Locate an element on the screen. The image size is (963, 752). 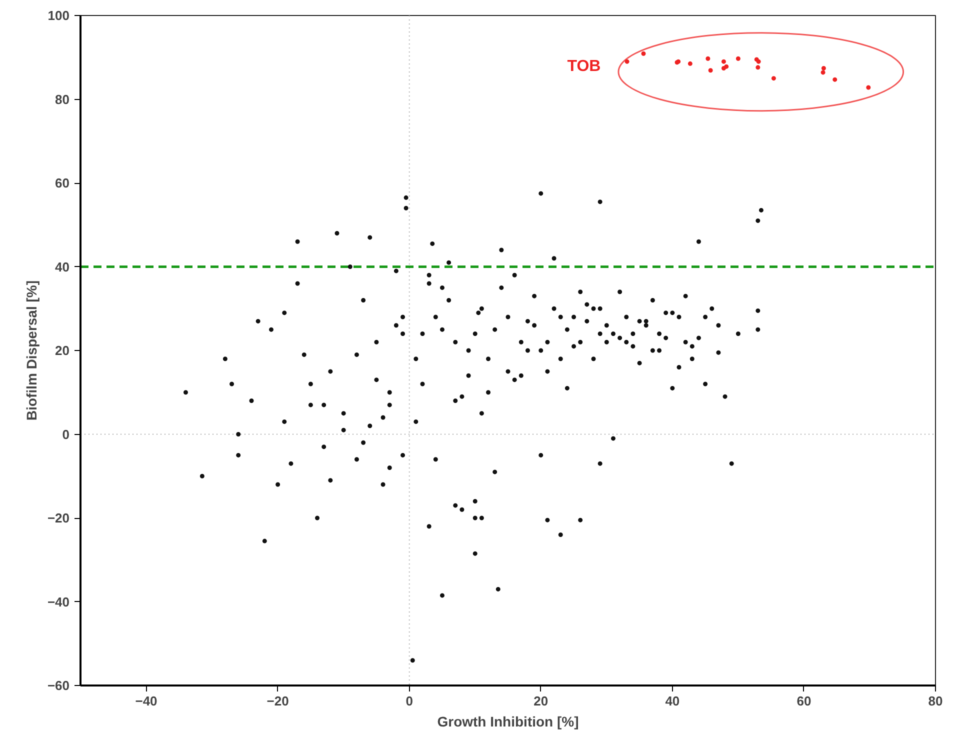
x-tick-label: −40 is located at coordinates (146, 701).